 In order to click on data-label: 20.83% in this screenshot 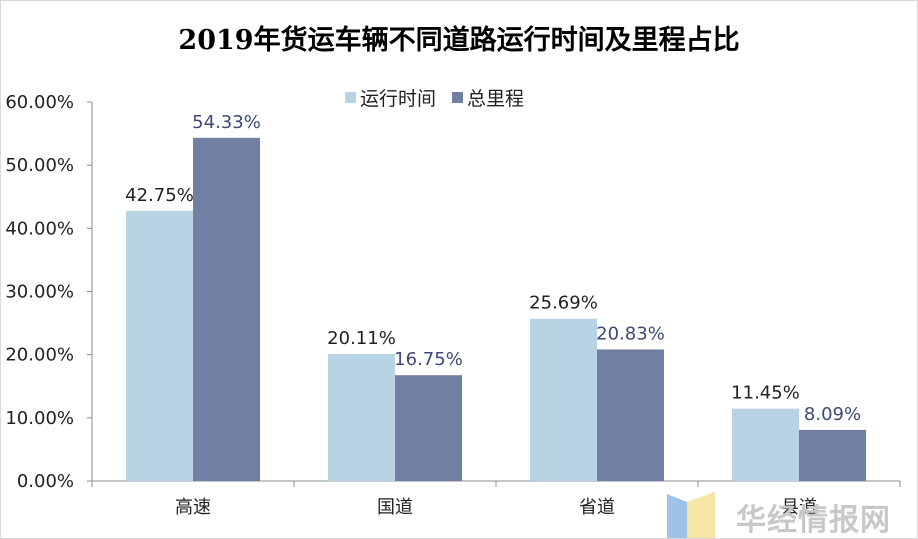, I will do `click(630, 333)`.